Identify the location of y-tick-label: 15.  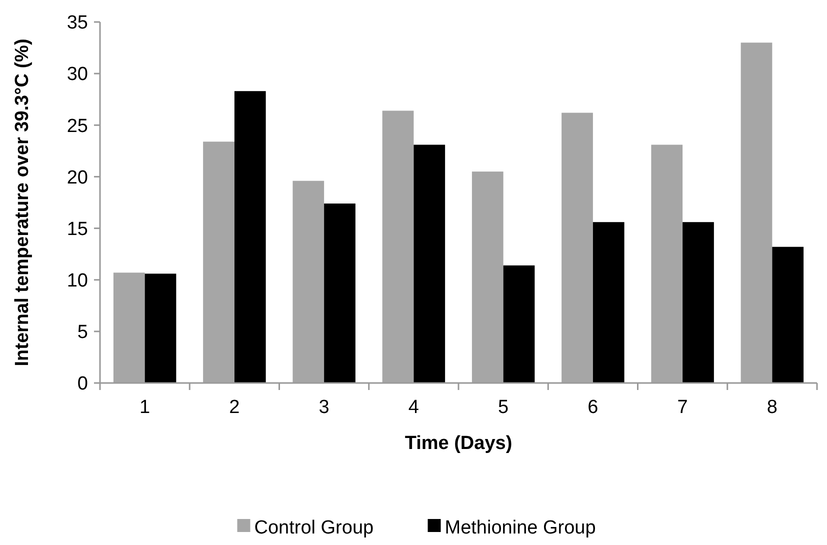
(77, 229).